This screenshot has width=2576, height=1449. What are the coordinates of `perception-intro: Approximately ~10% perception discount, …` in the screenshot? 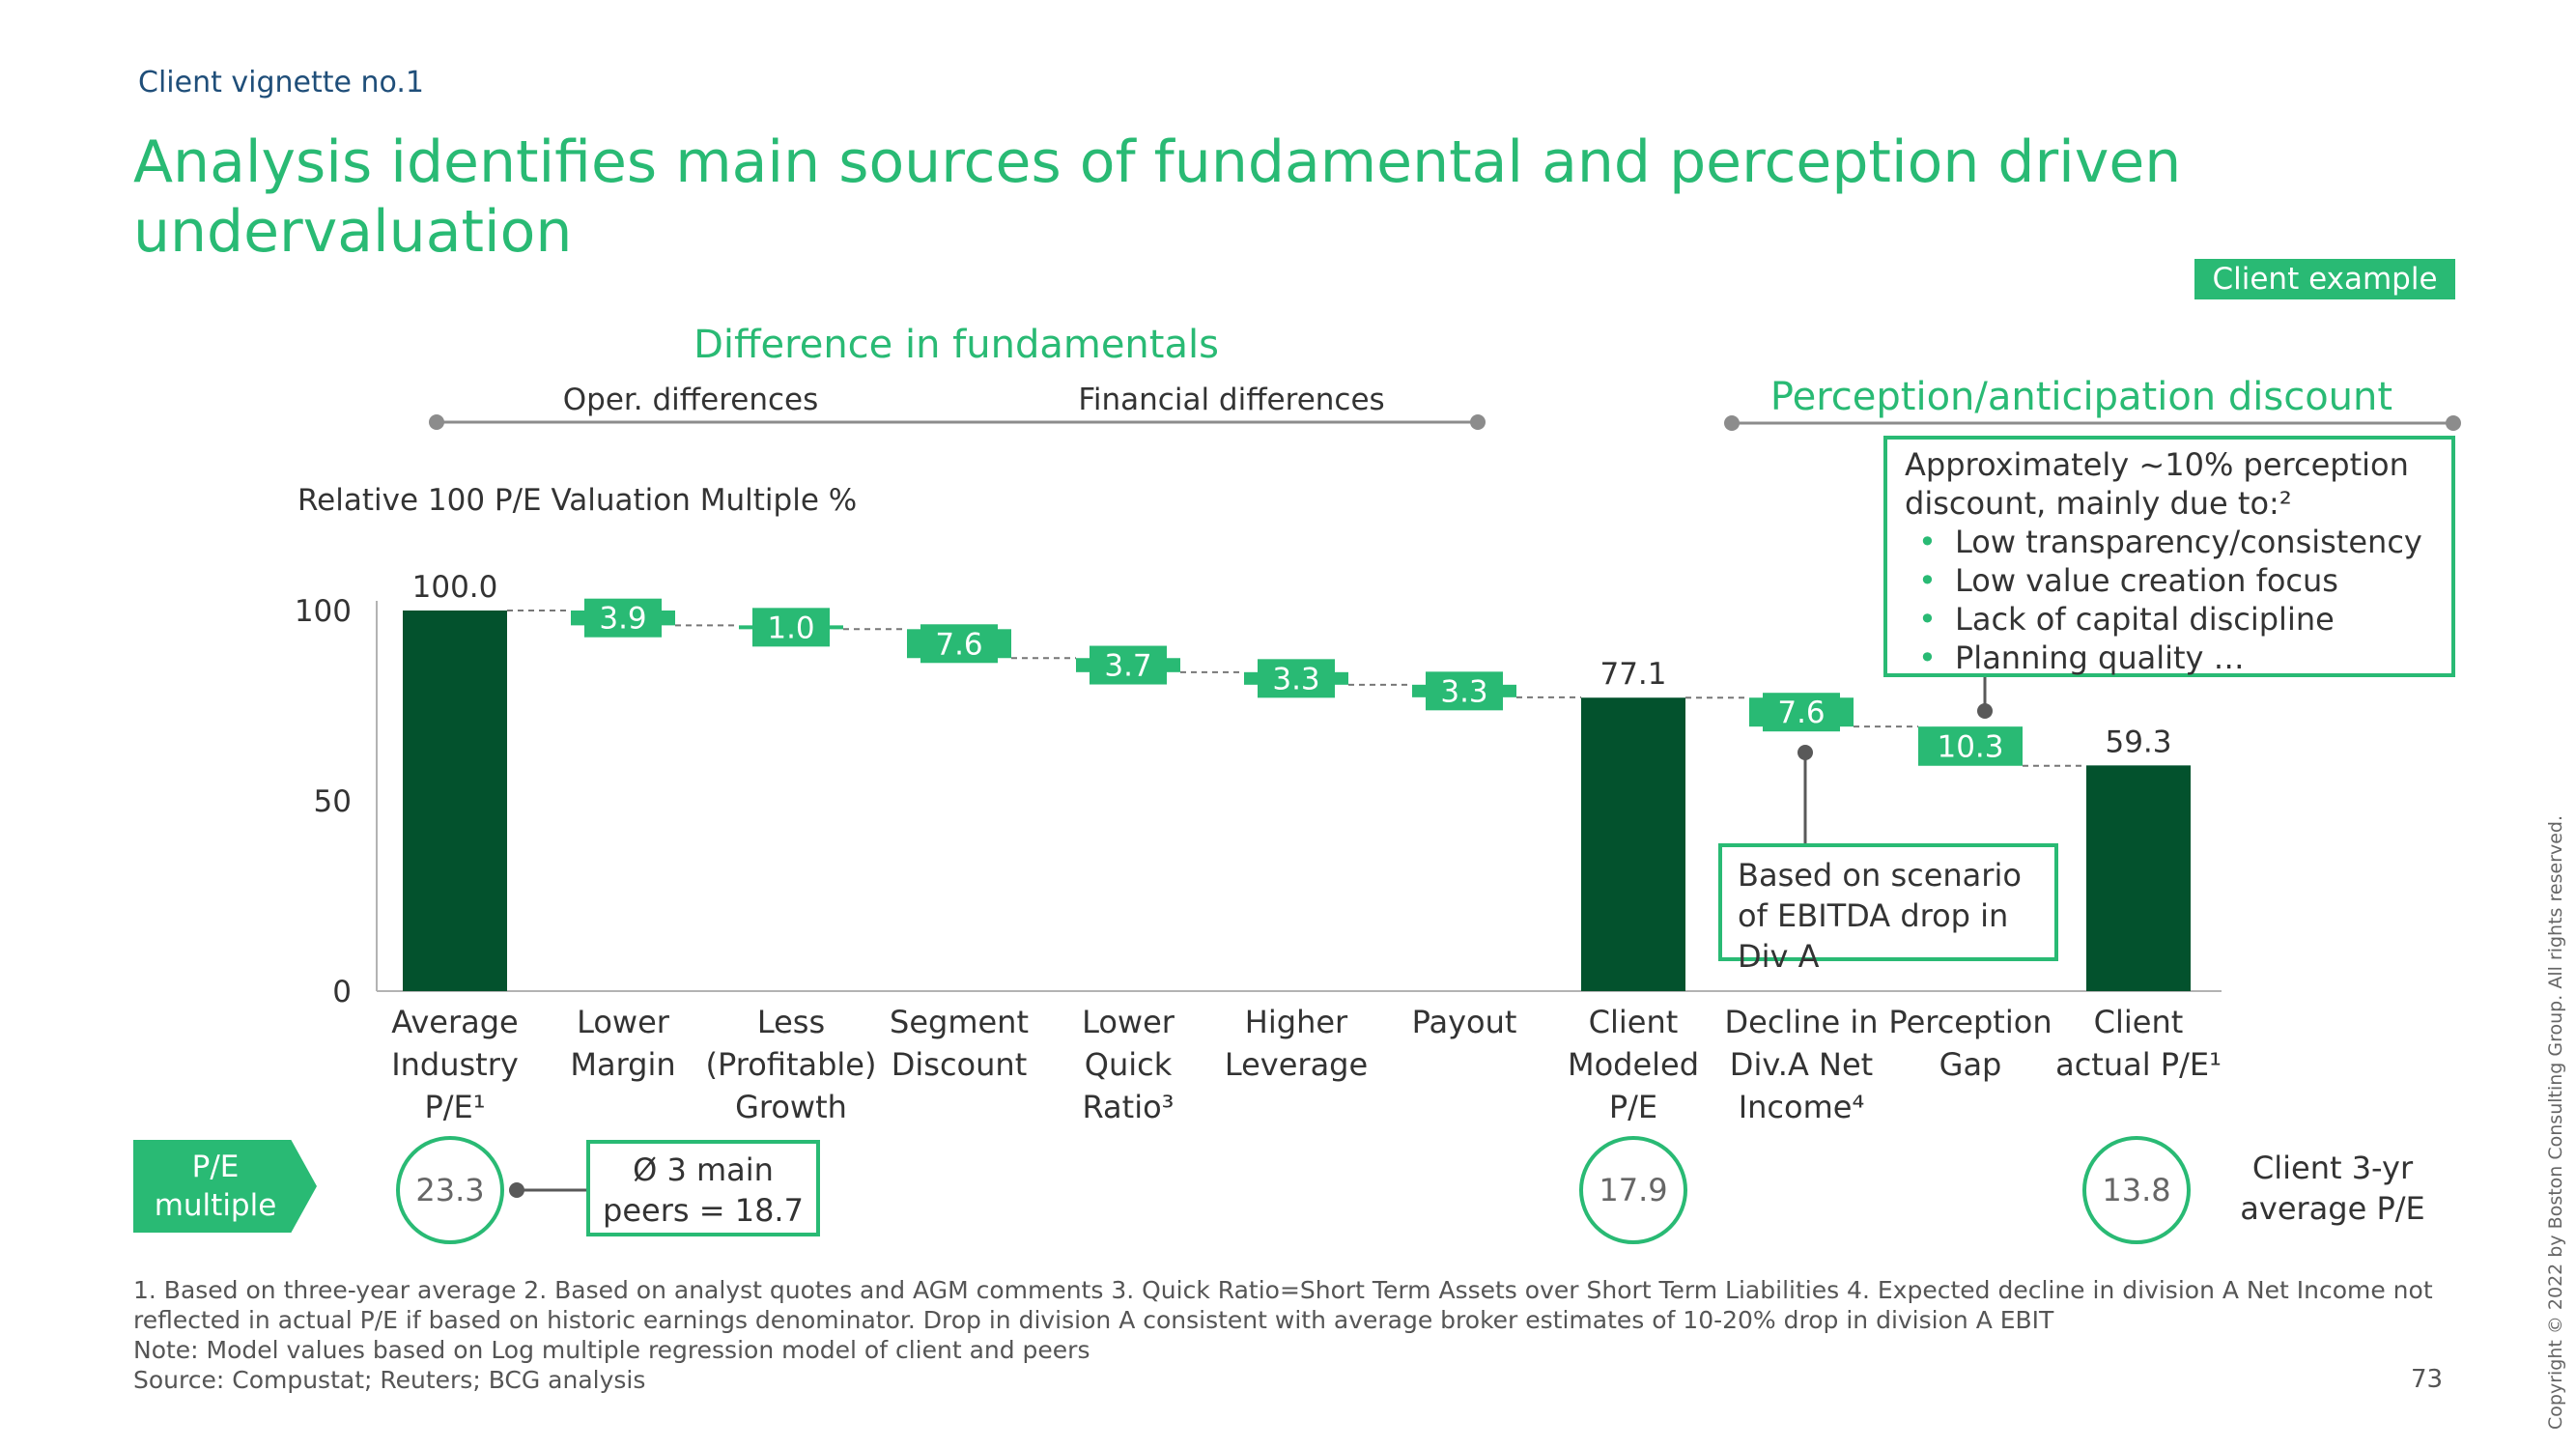 It's located at (2157, 484).